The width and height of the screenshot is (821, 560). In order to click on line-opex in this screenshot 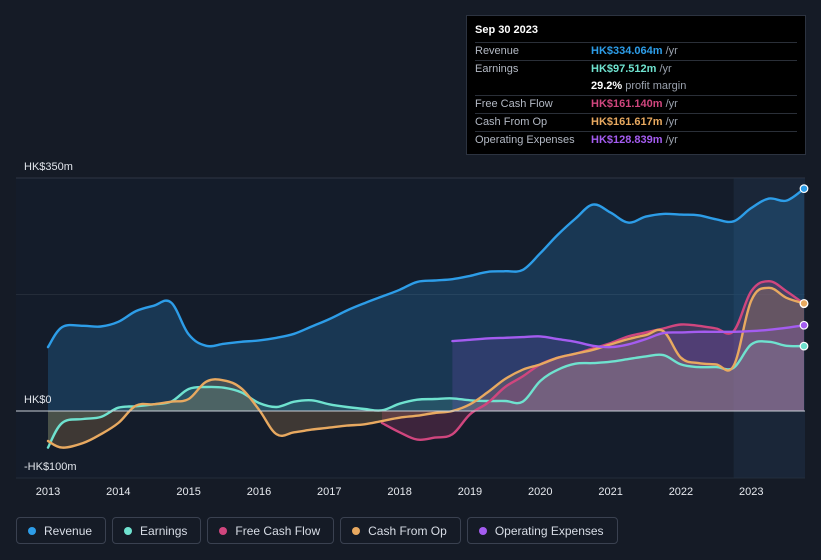, I will do `click(628, 336)`.